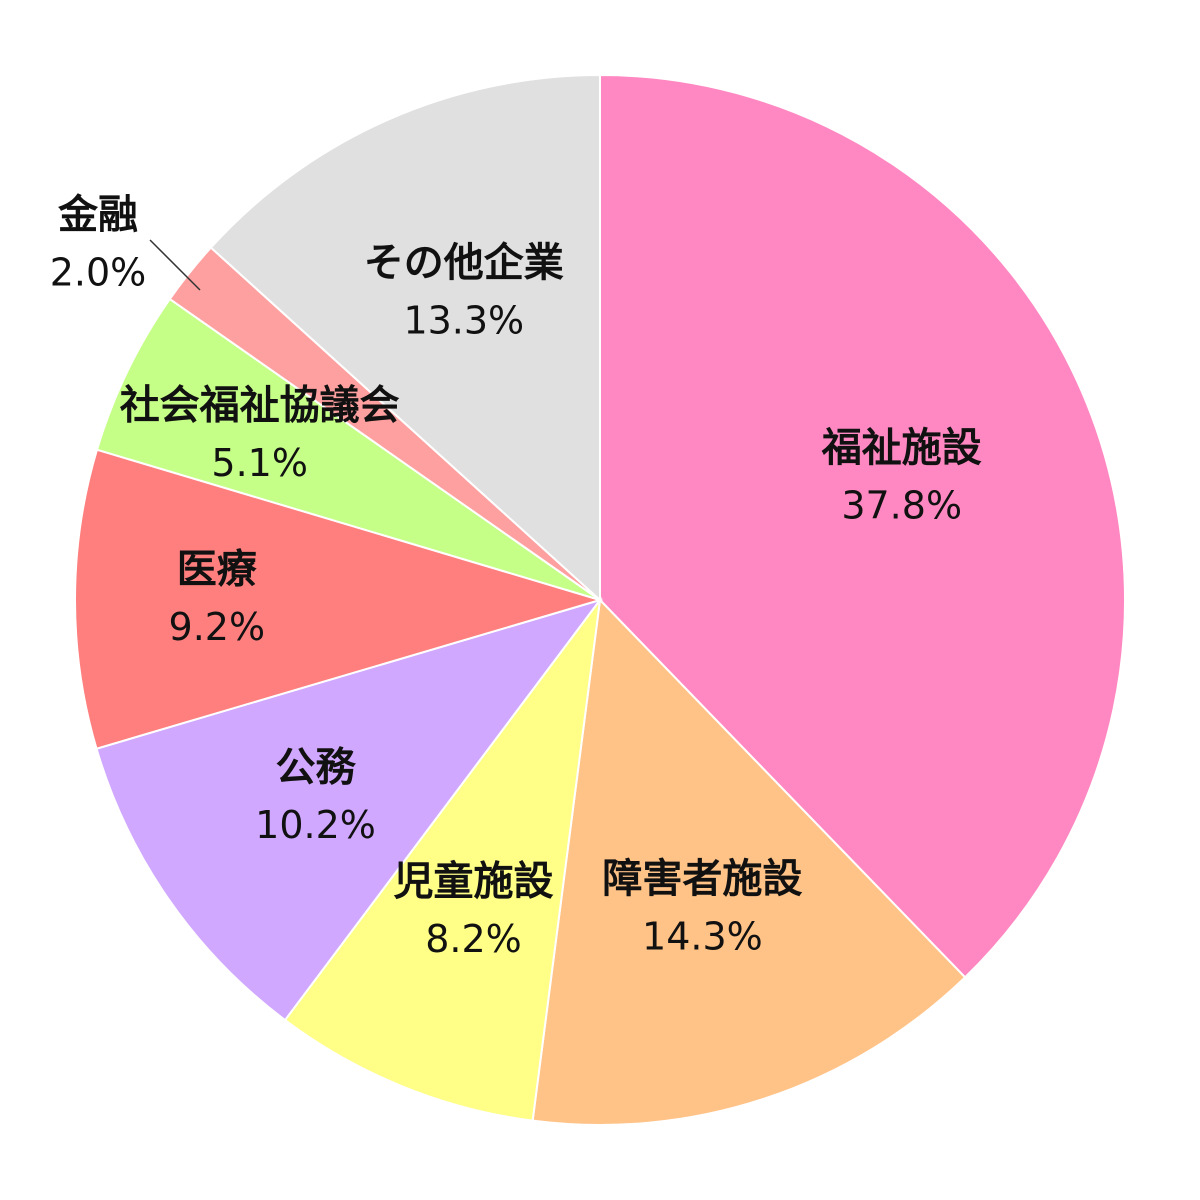 The width and height of the screenshot is (1200, 1200). What do you see at coordinates (97, 215) in the screenshot?
I see `slice-label-name: 金融` at bounding box center [97, 215].